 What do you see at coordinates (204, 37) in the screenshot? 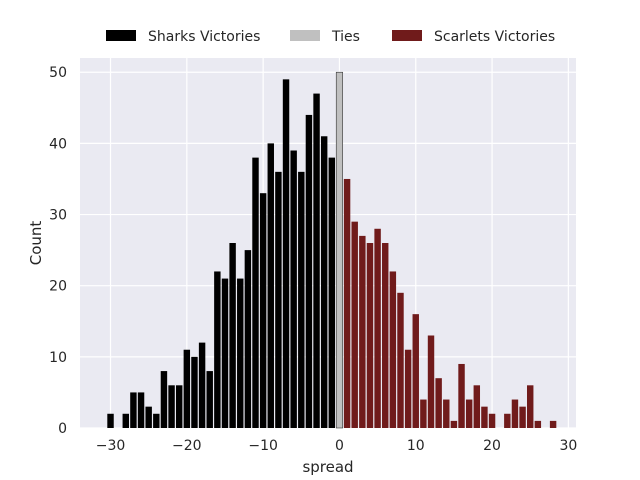
I see `legend-label-sharks: Sharks Victories` at bounding box center [204, 37].